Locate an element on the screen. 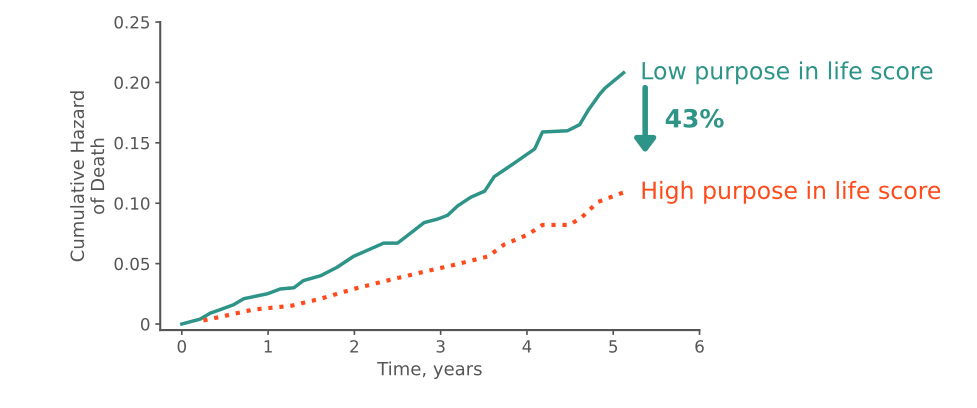  series-label: Low purpose in life score is located at coordinates (787, 72).